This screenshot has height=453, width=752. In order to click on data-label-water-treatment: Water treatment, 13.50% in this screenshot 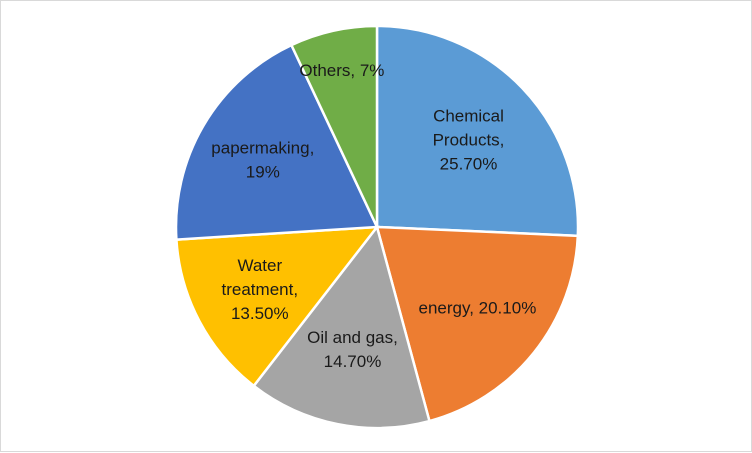, I will do `click(260, 289)`.